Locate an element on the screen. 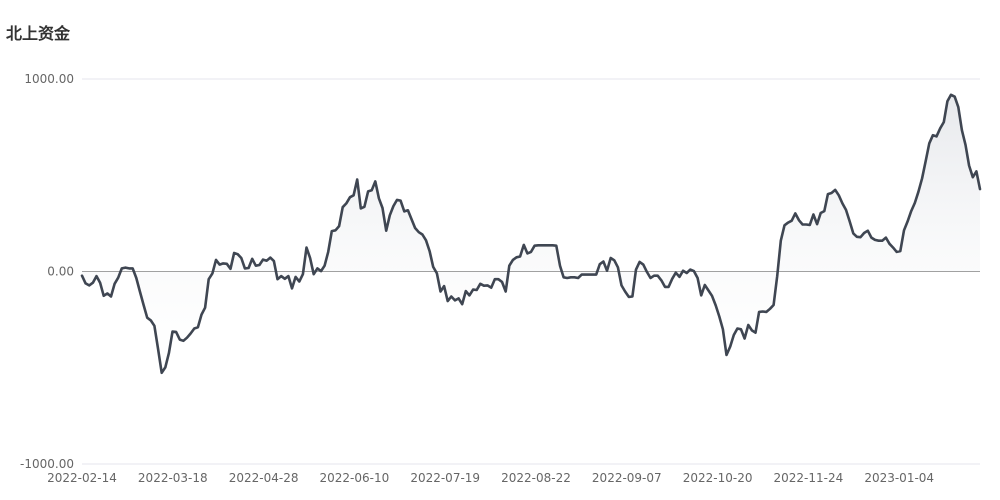  x-tick-label: 2022-10-20 is located at coordinates (718, 478).